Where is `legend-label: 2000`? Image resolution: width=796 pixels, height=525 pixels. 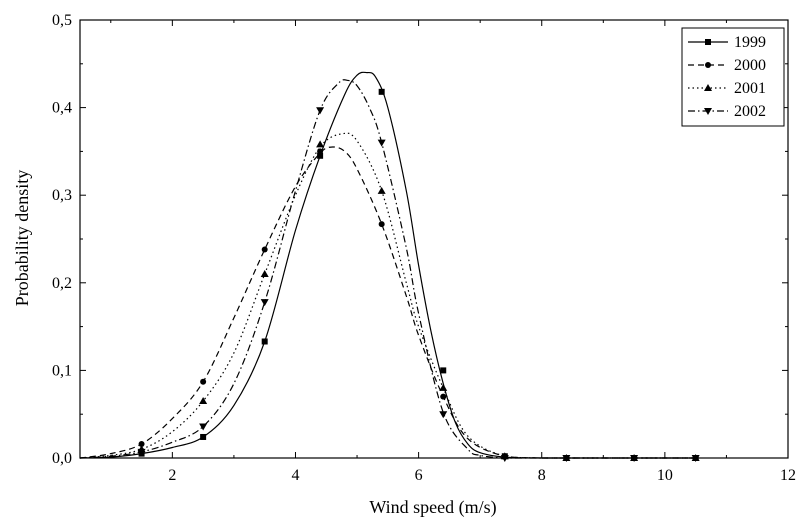
legend-label: 2000 is located at coordinates (750, 65).